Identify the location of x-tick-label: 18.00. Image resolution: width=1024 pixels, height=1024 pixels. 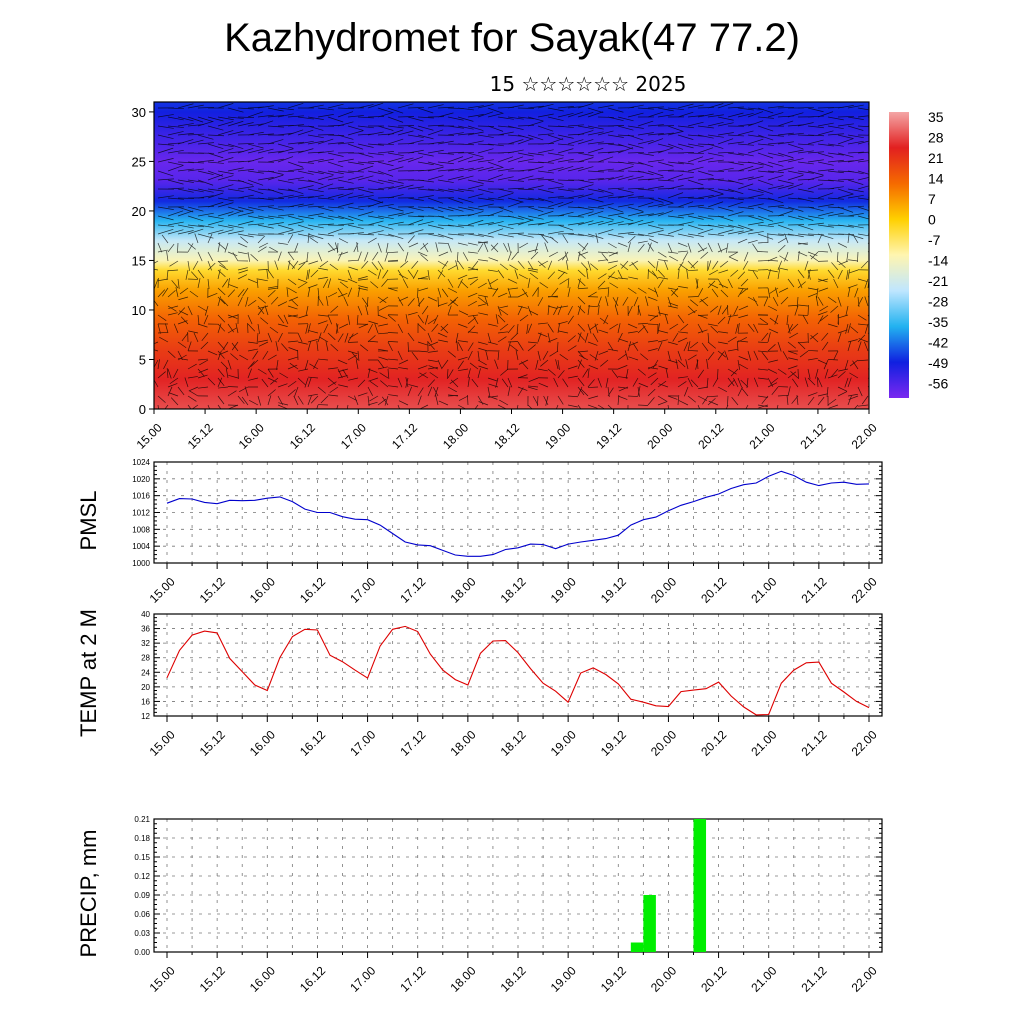
(462, 589).